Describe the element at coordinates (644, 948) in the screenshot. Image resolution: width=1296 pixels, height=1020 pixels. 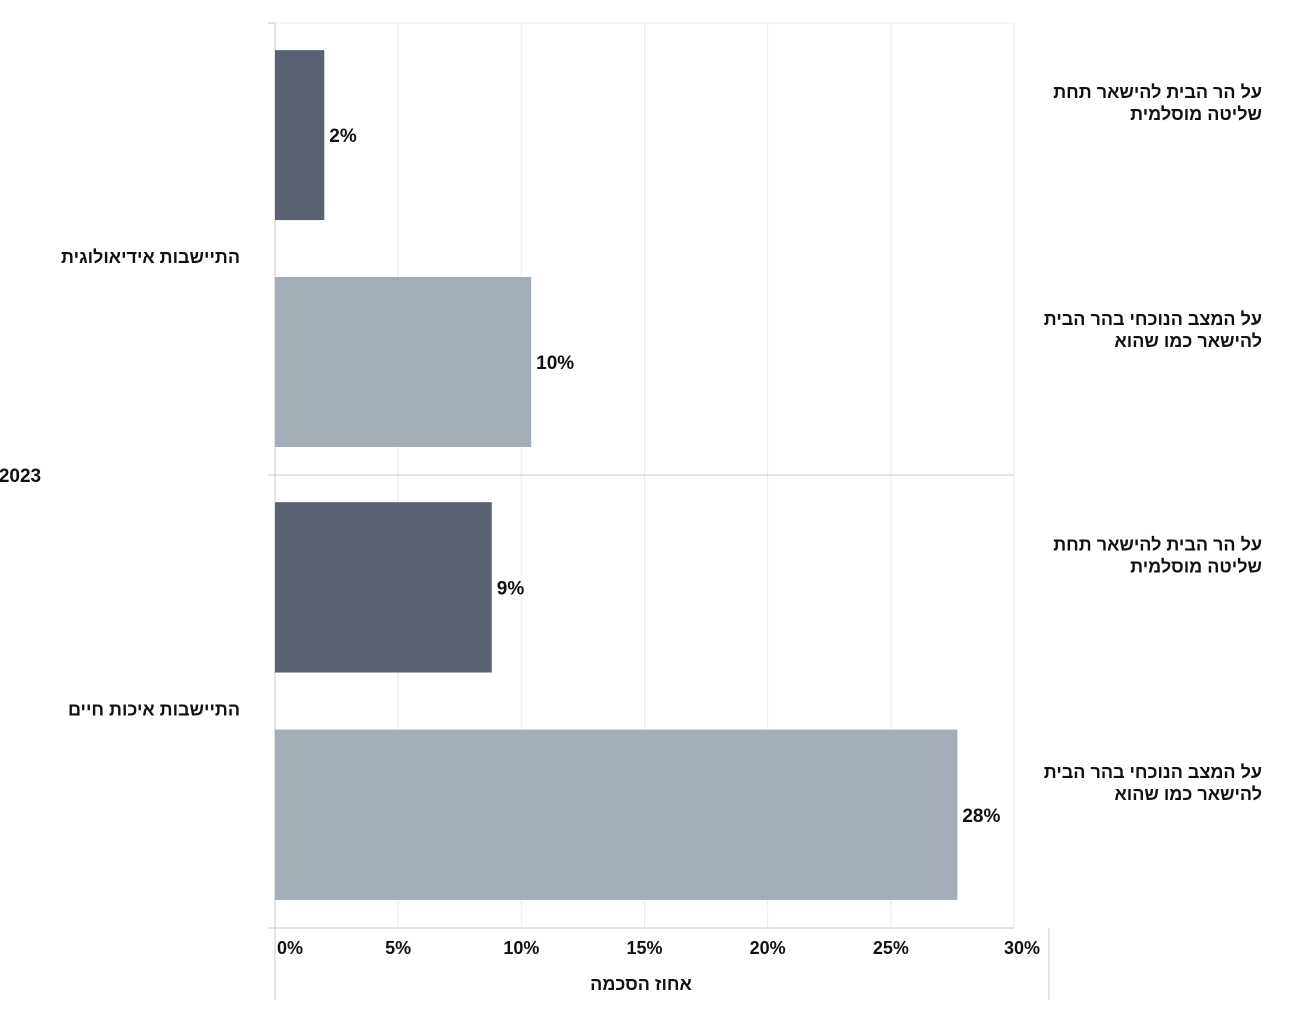
I see `x-tick-label: 15%` at that location.